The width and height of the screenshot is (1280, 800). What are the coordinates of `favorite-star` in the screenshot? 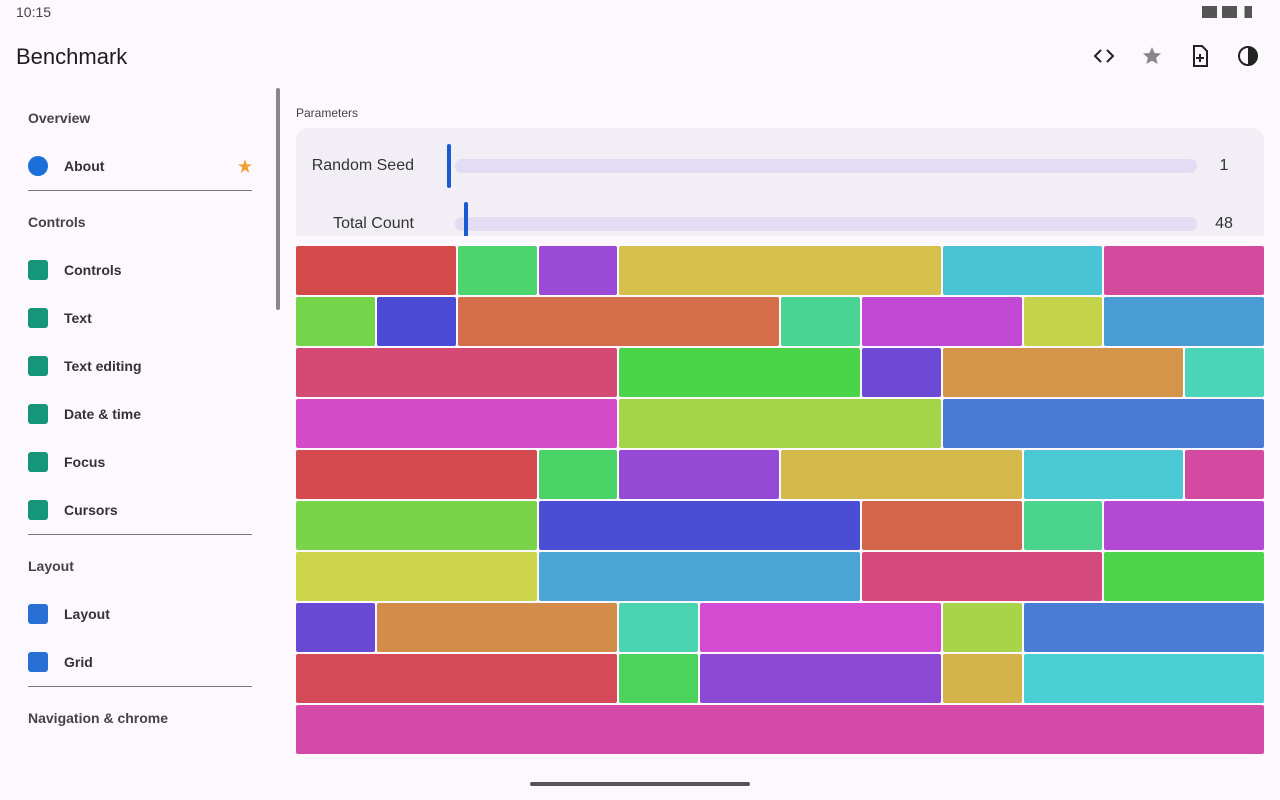 It's located at (245, 166).